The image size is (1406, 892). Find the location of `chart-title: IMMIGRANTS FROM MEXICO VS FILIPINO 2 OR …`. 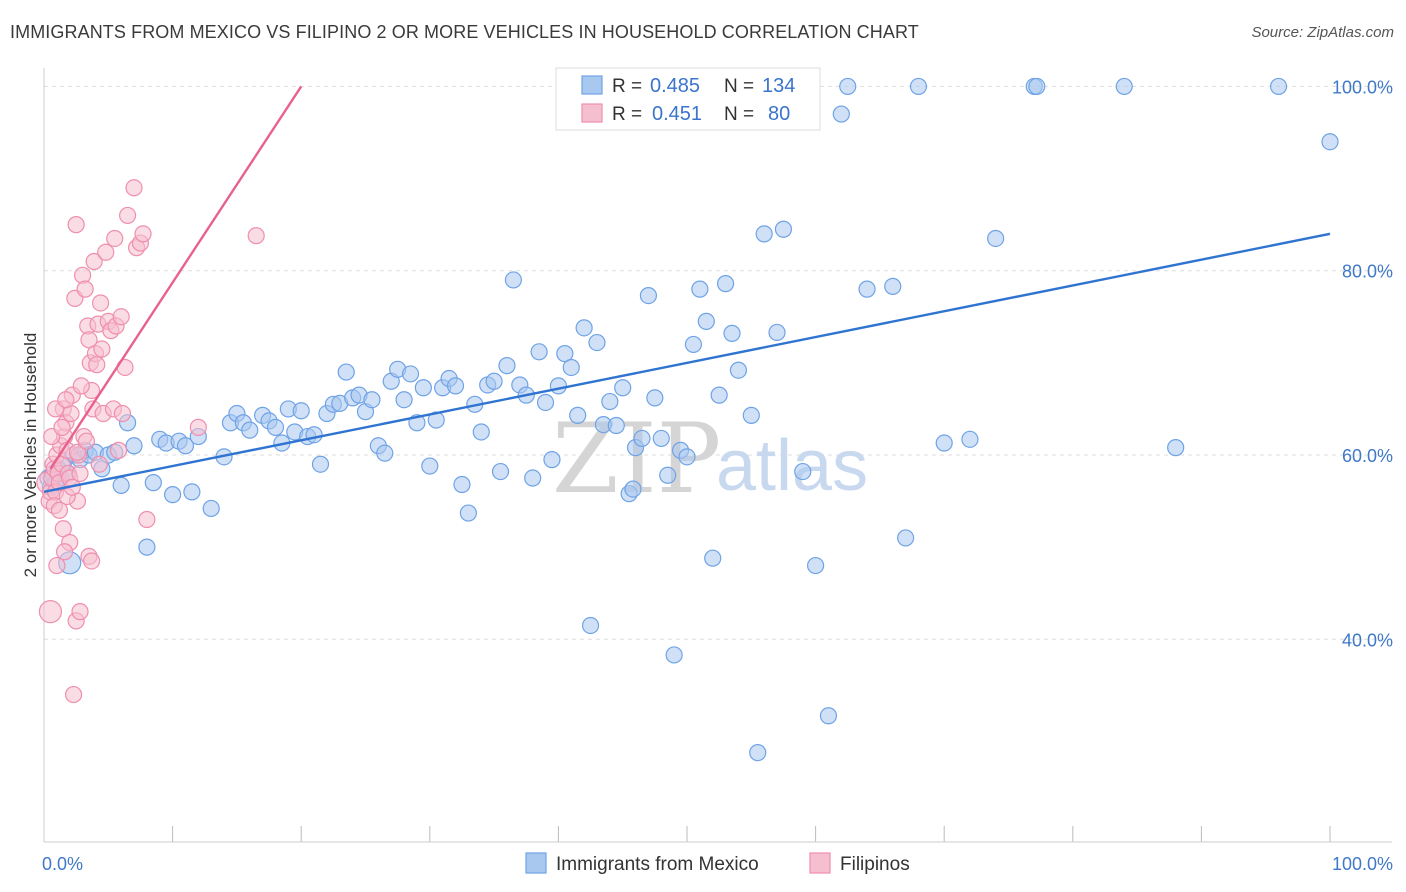

chart-title: IMMIGRANTS FROM MEXICO VS FILIPINO 2 OR … is located at coordinates (464, 32).